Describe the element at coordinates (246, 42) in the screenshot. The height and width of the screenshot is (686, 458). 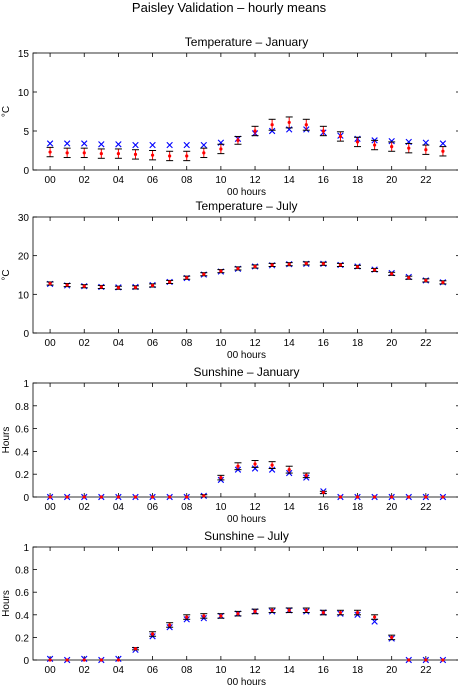
I see `panel-title: Temperature – January` at that location.